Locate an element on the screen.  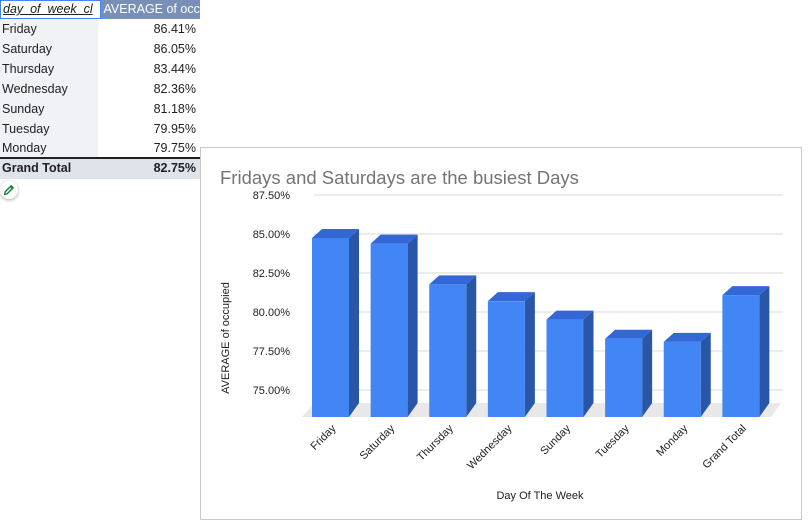
y-tick-label: 80.00% is located at coordinates (272, 313).